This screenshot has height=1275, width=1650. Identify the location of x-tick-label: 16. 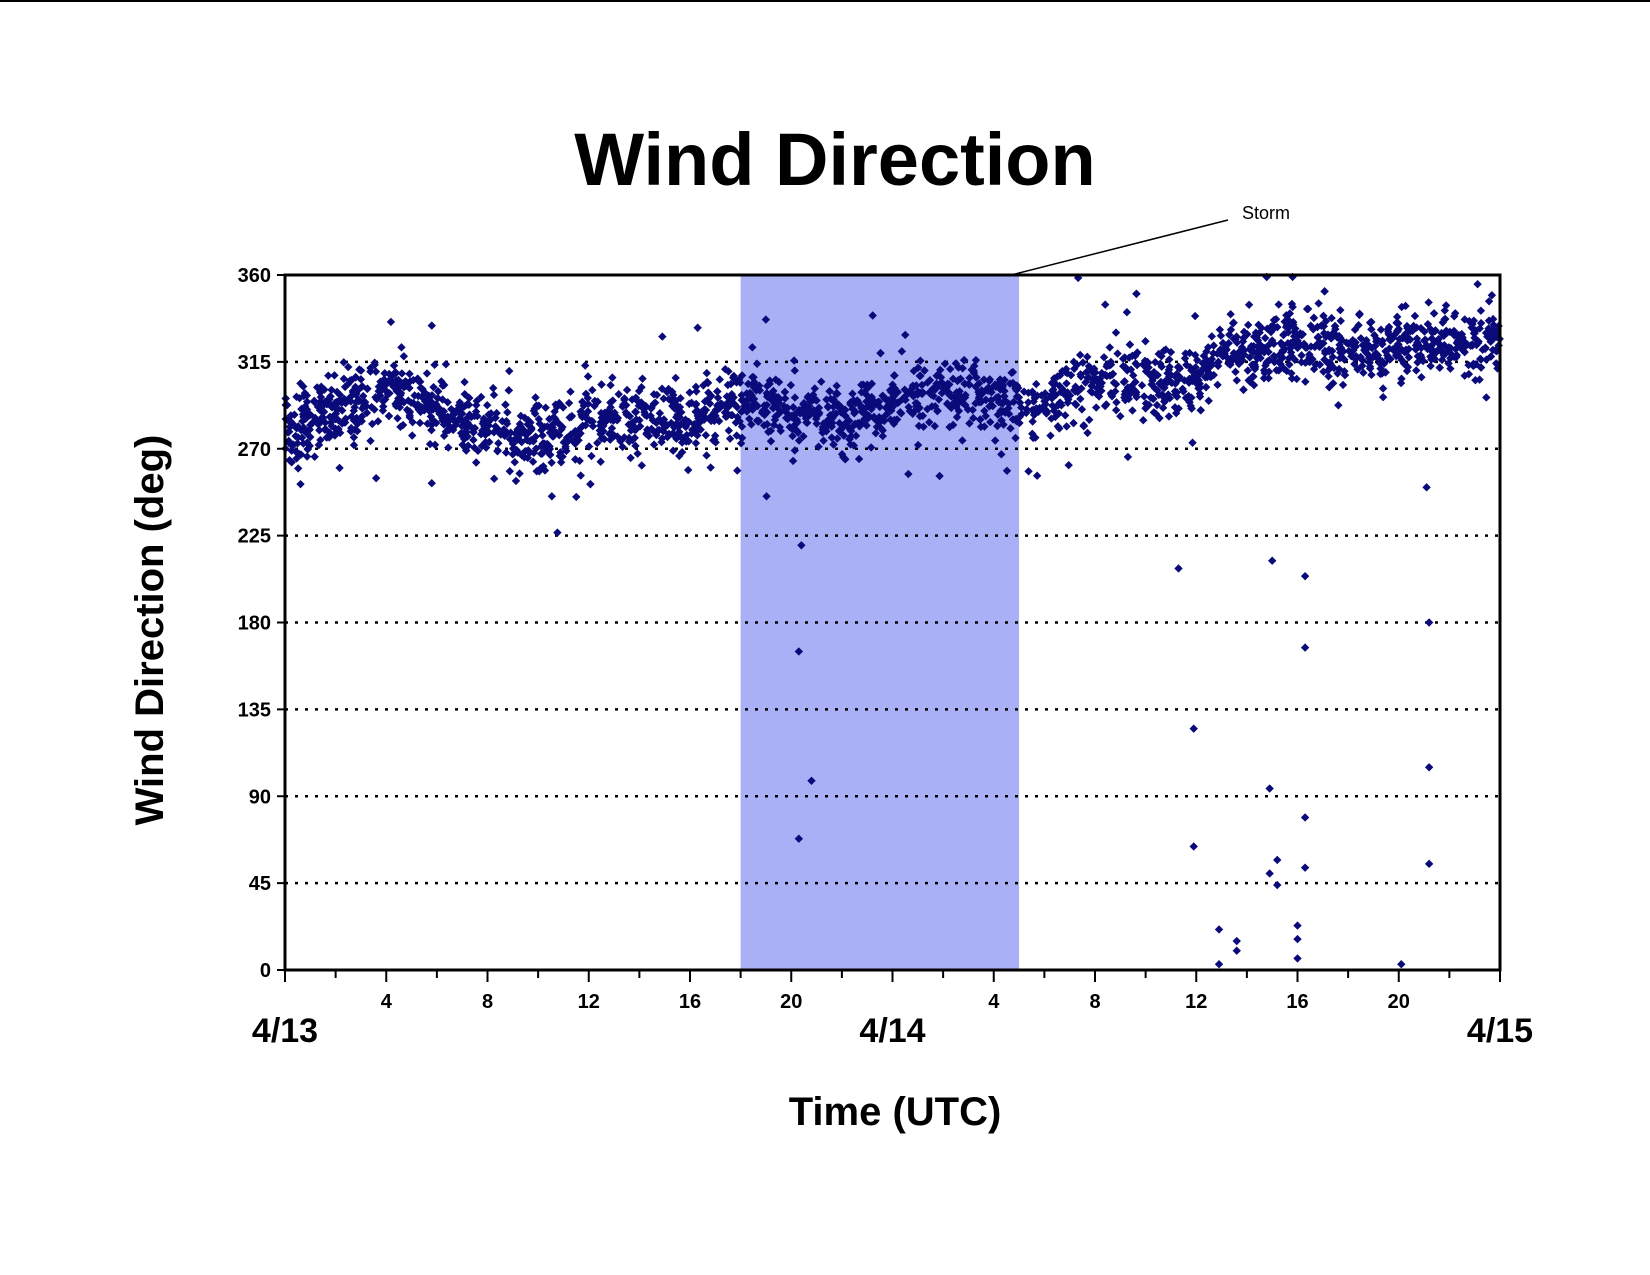
(690, 1002).